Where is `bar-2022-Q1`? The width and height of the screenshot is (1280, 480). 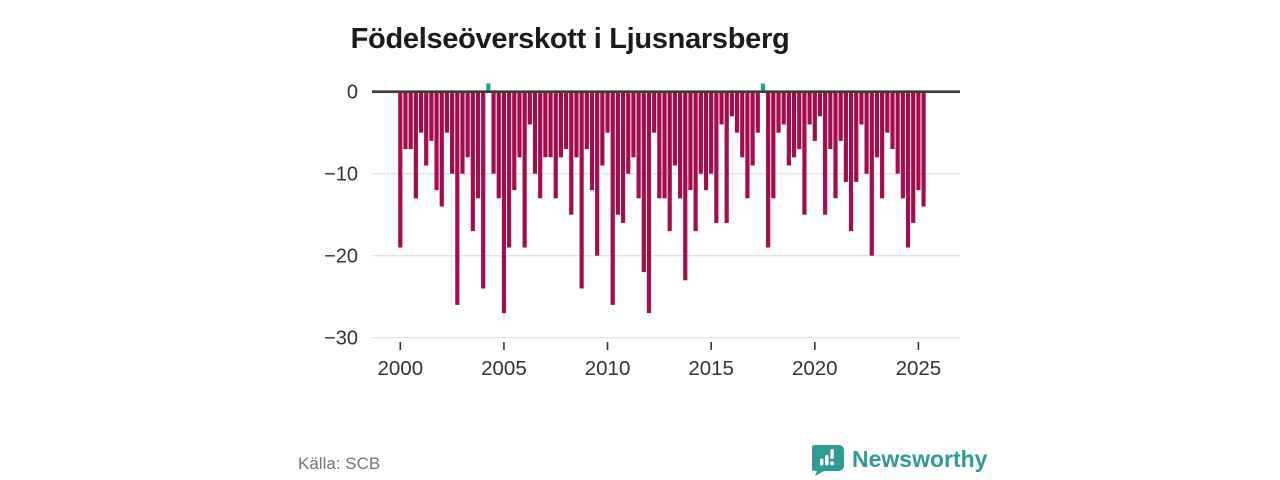 bar-2022-Q1 is located at coordinates (856, 136).